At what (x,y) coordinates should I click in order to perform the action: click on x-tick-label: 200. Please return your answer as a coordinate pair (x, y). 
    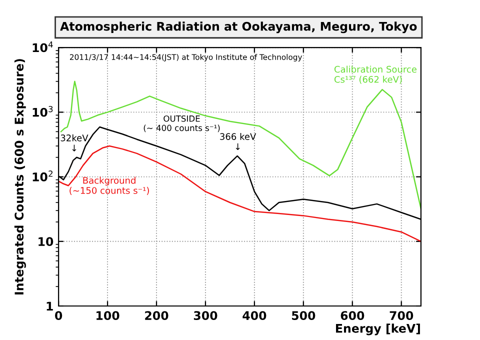
    Looking at the image, I should click on (156, 315).